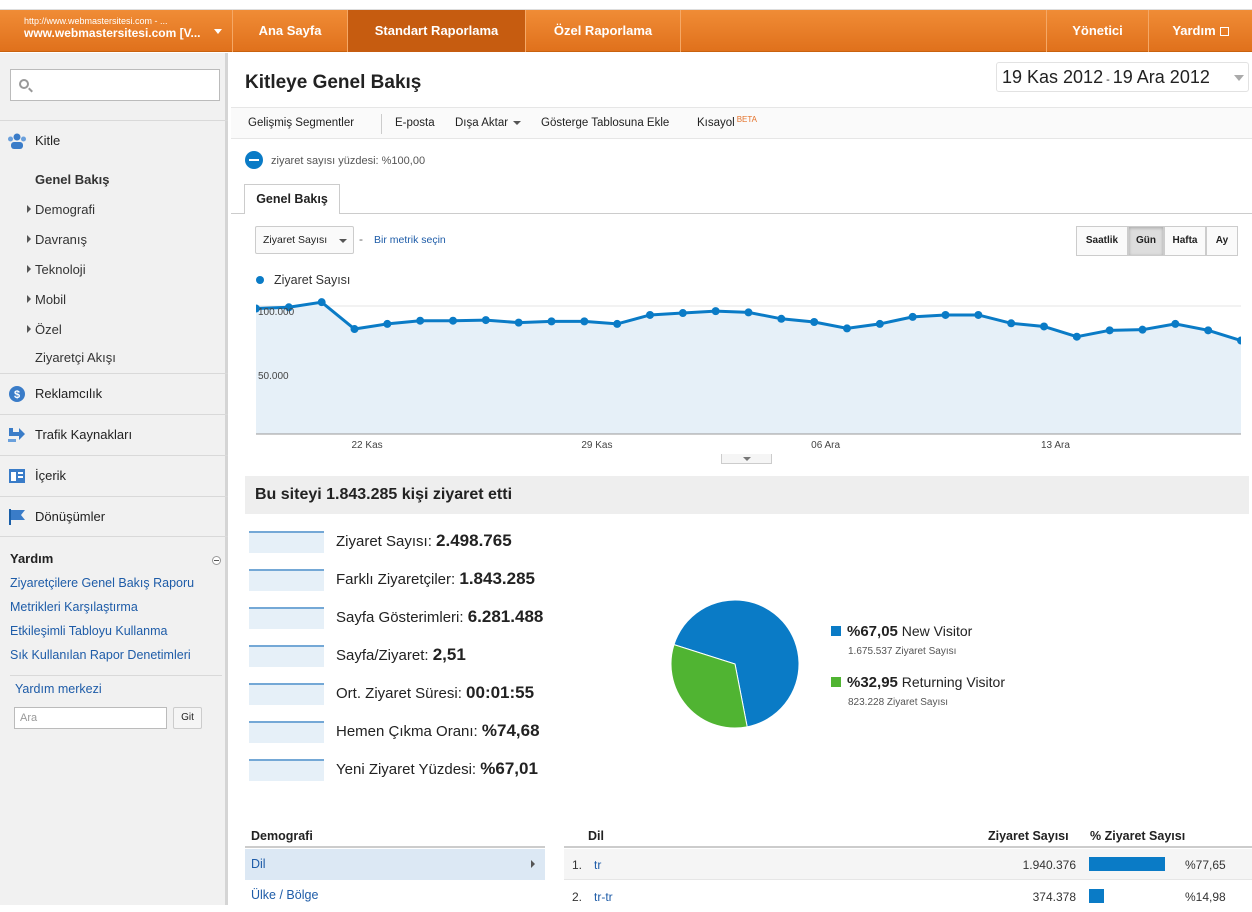  What do you see at coordinates (32, 558) in the screenshot?
I see `help-heading: Yardım` at bounding box center [32, 558].